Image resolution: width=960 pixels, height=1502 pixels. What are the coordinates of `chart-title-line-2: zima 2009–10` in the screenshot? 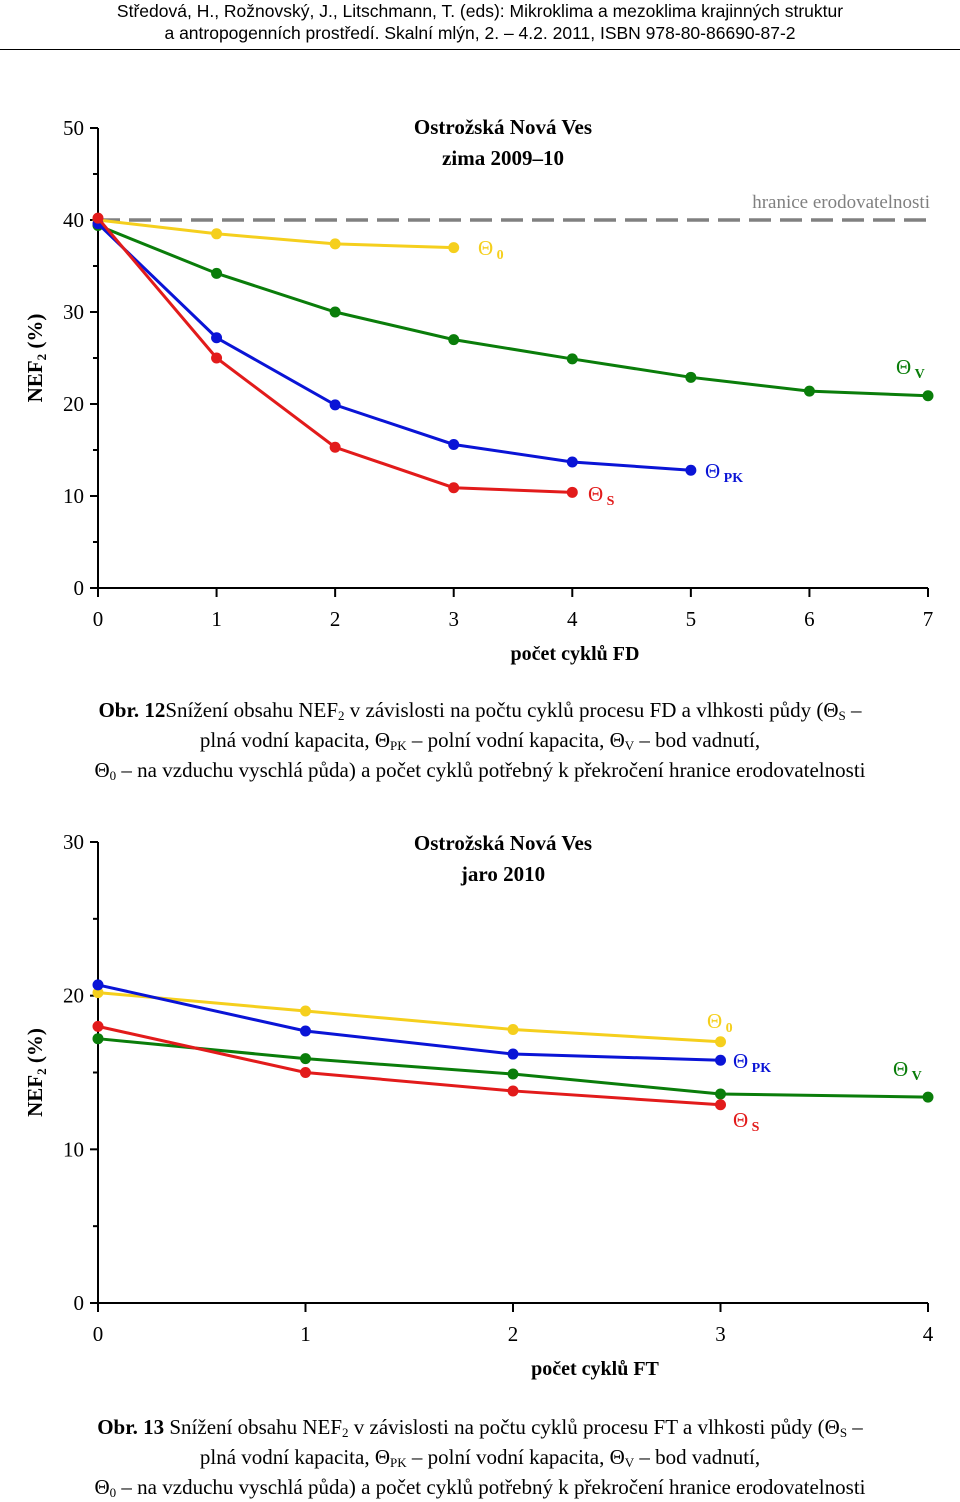 It's located at (503, 158).